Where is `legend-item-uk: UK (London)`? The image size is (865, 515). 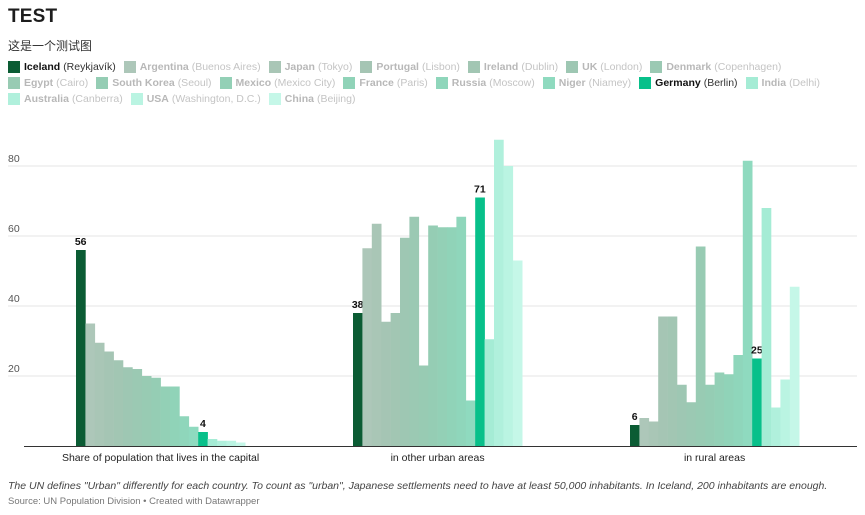 legend-item-uk: UK (London) is located at coordinates (604, 66).